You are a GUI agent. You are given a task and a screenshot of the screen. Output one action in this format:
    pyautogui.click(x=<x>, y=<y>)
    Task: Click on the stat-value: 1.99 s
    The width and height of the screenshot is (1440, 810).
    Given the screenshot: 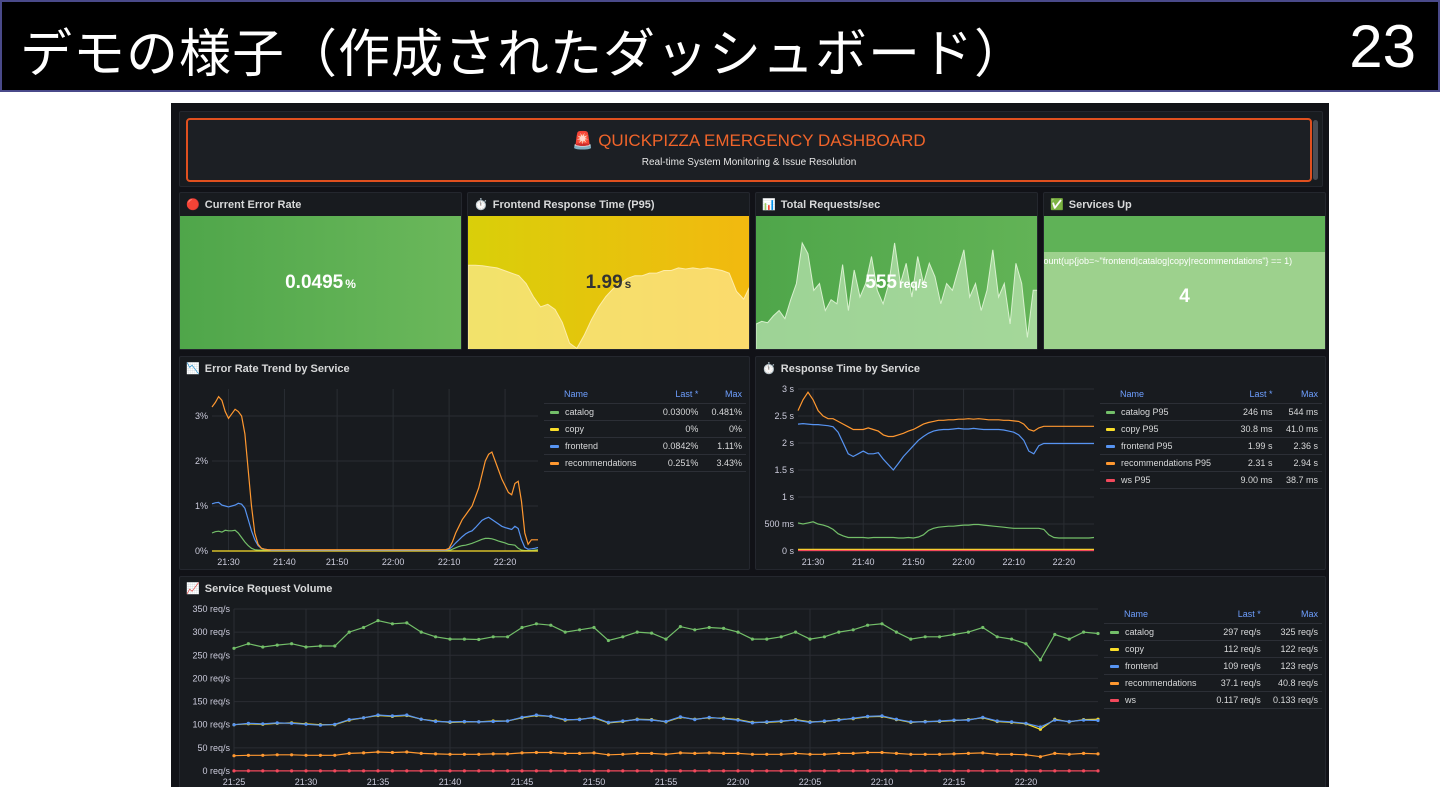 What is the action you would take?
    pyautogui.click(x=608, y=283)
    